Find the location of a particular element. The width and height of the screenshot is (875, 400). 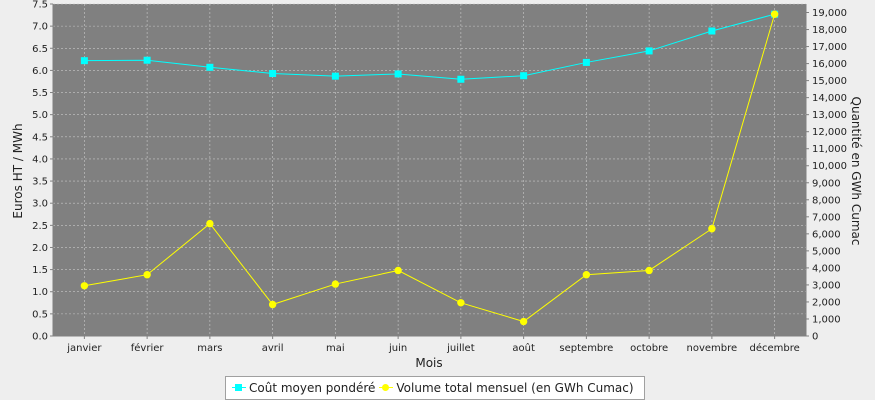

y-tick-label: 1.0 is located at coordinates (40, 292).